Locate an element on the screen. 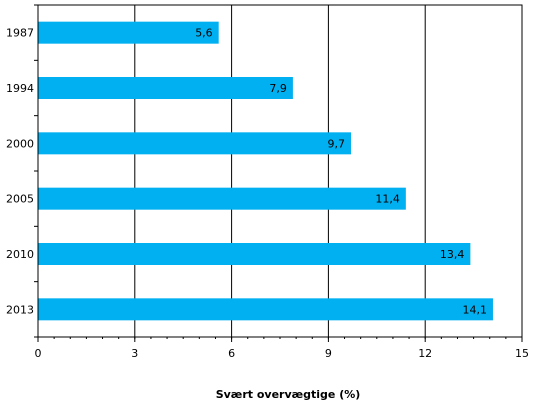 Image resolution: width=536 pixels, height=402 pixels. bar-2010 is located at coordinates (254, 254).